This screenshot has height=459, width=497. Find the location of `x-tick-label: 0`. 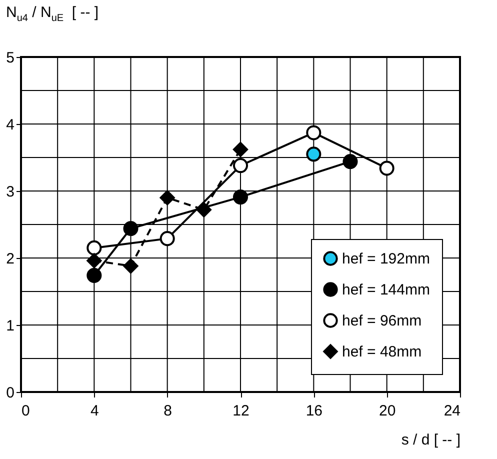

x-tick-label: 0 is located at coordinates (26, 411).